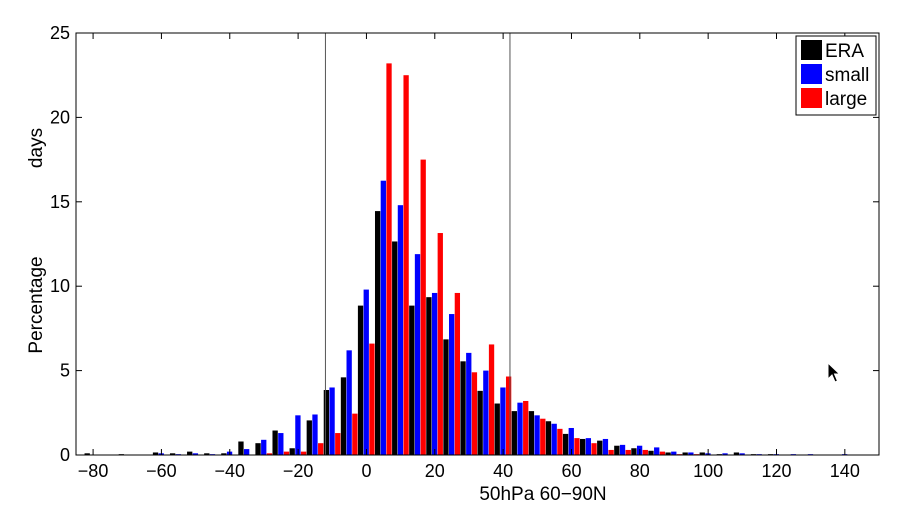 The width and height of the screenshot is (908, 514). Describe the element at coordinates (321, 449) in the screenshot. I see `bar-large--15` at that location.